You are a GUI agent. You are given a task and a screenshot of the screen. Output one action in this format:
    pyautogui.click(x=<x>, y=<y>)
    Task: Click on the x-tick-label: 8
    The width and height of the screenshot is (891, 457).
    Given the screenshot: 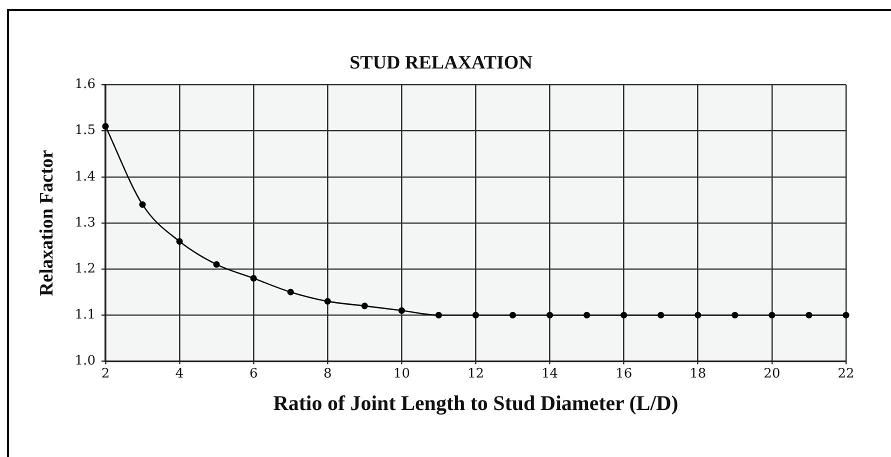 What is the action you would take?
    pyautogui.click(x=327, y=374)
    